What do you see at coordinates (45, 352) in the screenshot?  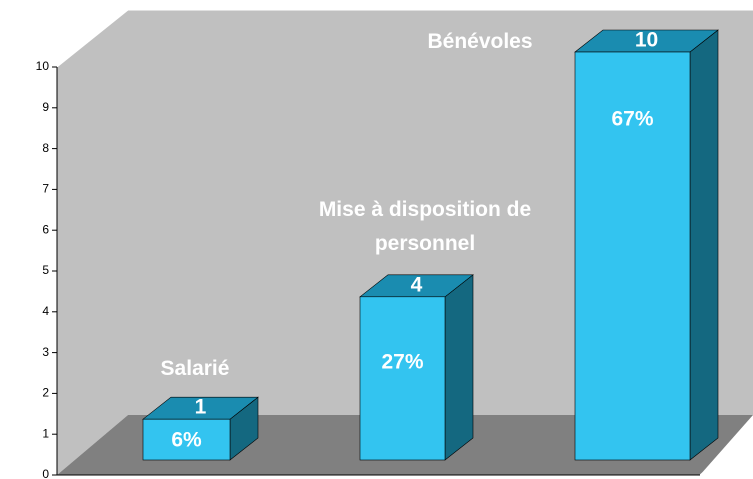 I see `y-tick-label: 3` at bounding box center [45, 352].